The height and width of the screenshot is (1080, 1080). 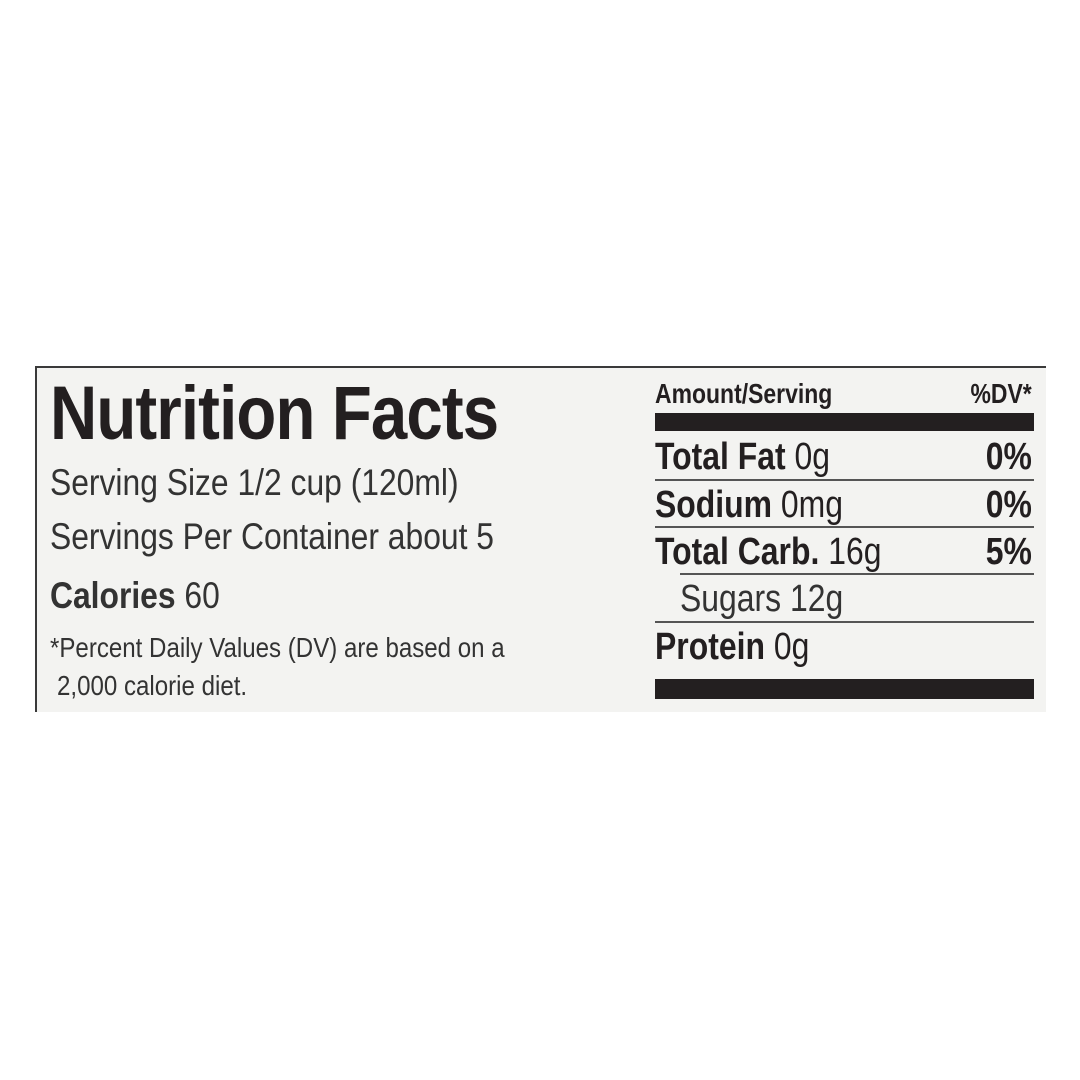 What do you see at coordinates (710, 647) in the screenshot?
I see `row-label: Protein` at bounding box center [710, 647].